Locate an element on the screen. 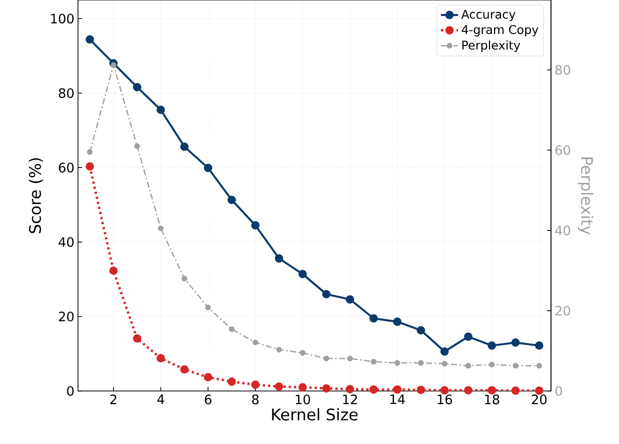 Image resolution: width=619 pixels, height=444 pixels. legend-label: Perplexity is located at coordinates (491, 46).